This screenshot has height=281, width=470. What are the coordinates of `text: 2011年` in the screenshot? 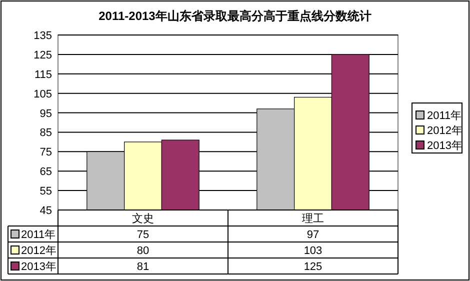 It's located at (444, 116).